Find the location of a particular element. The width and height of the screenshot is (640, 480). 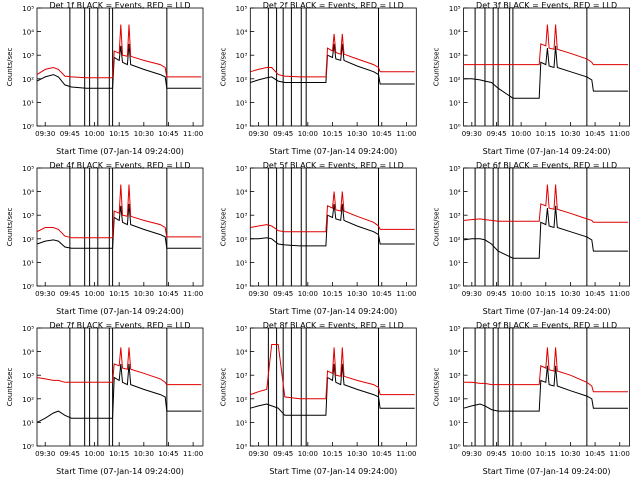

chart-title: Det 6f BLACK = Events, RED = LLD is located at coordinates (546, 165).